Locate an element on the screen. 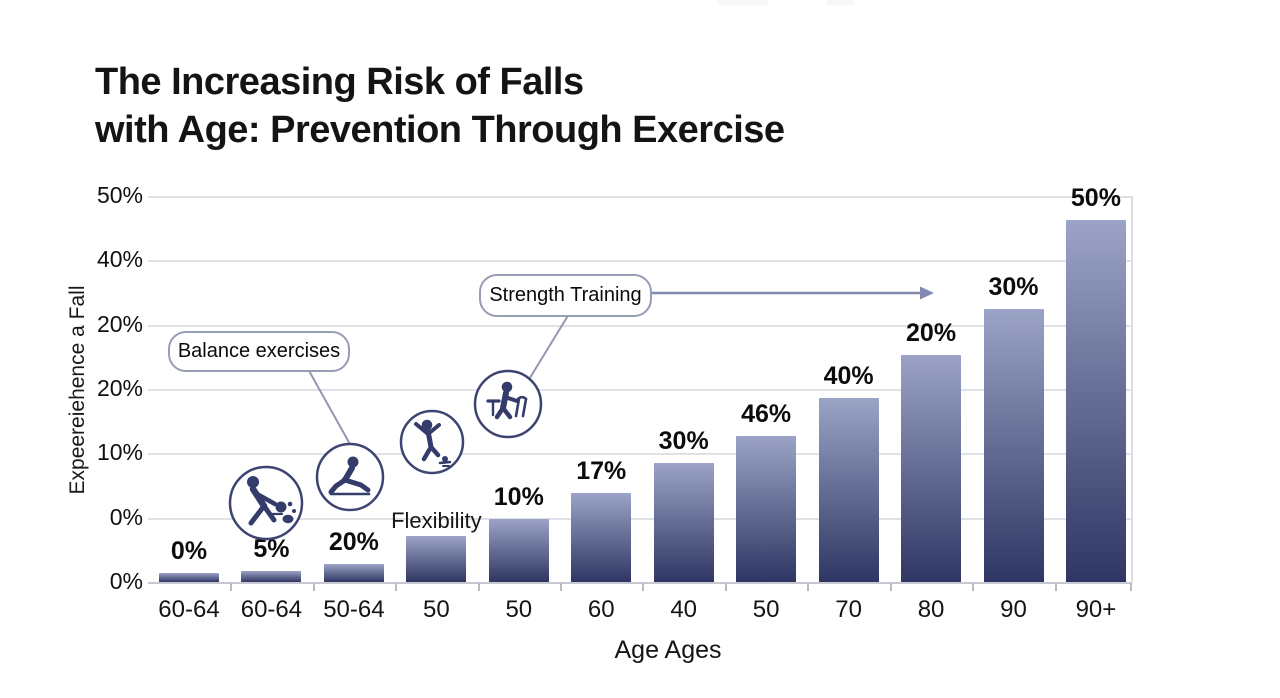  x-tick-label: 80 is located at coordinates (931, 609).